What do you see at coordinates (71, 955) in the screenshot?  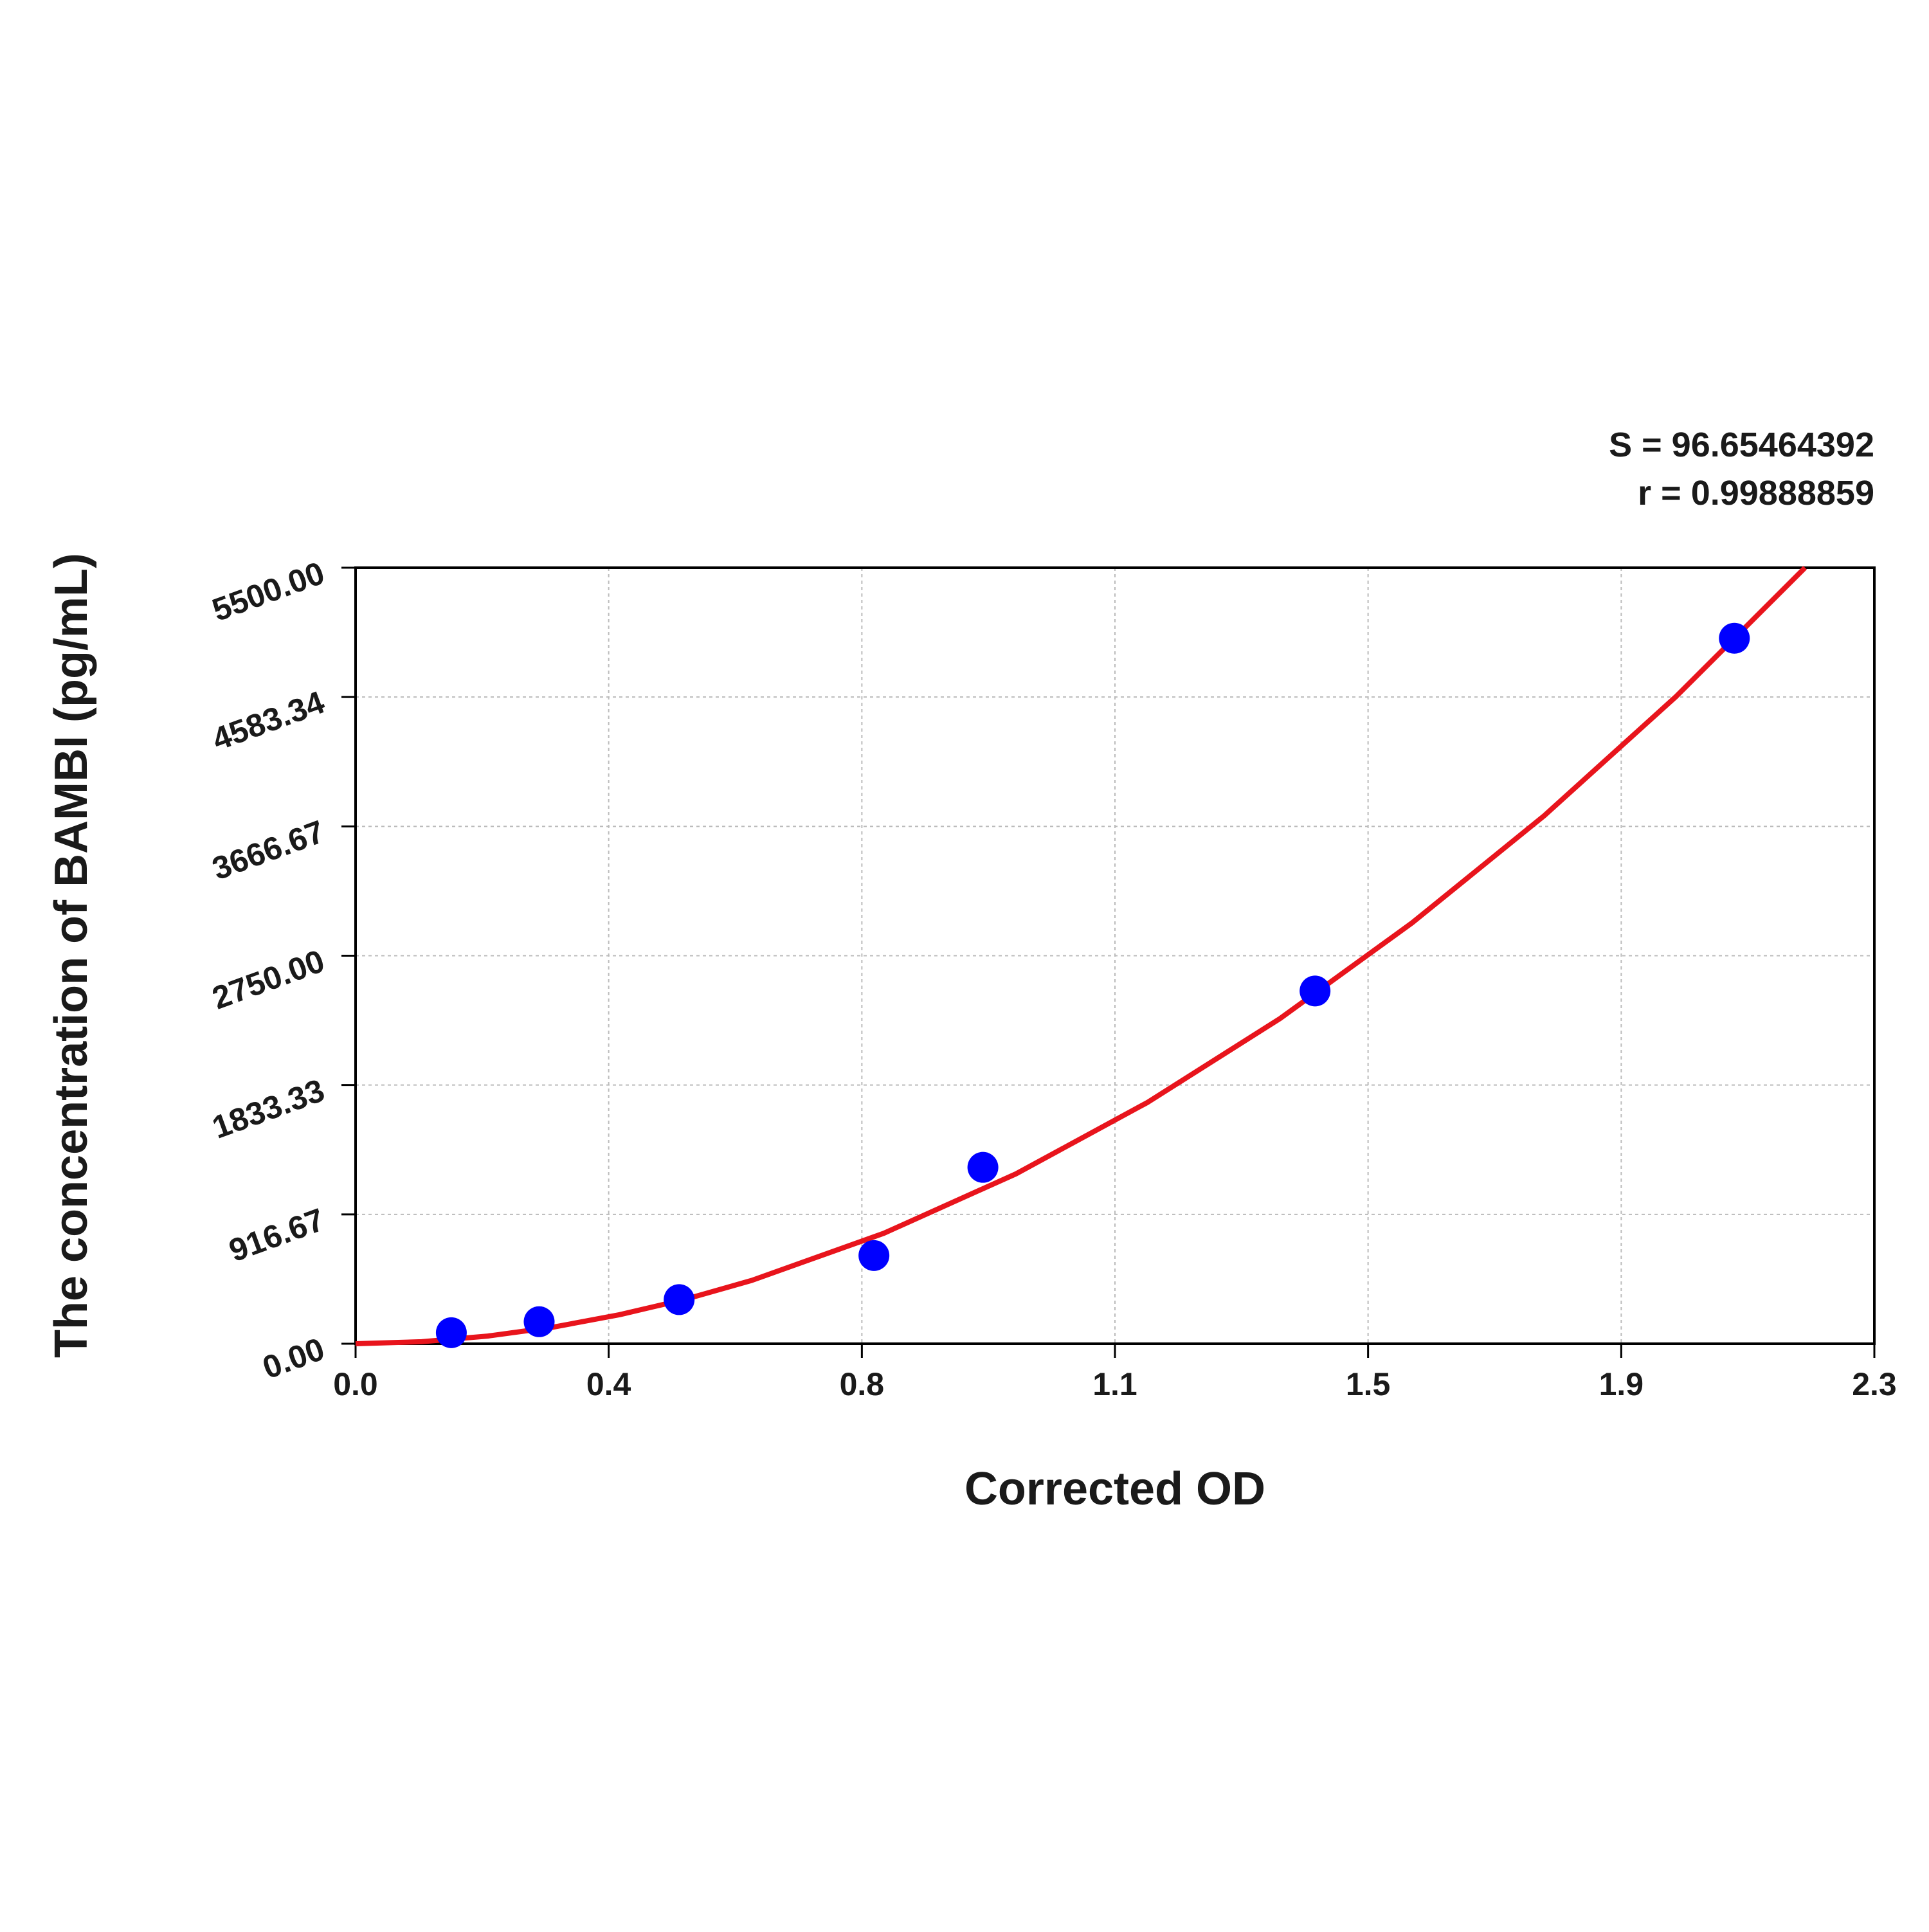 I see `y-axis-label: The concentration of BAMBI (pg/mL)` at bounding box center [71, 955].